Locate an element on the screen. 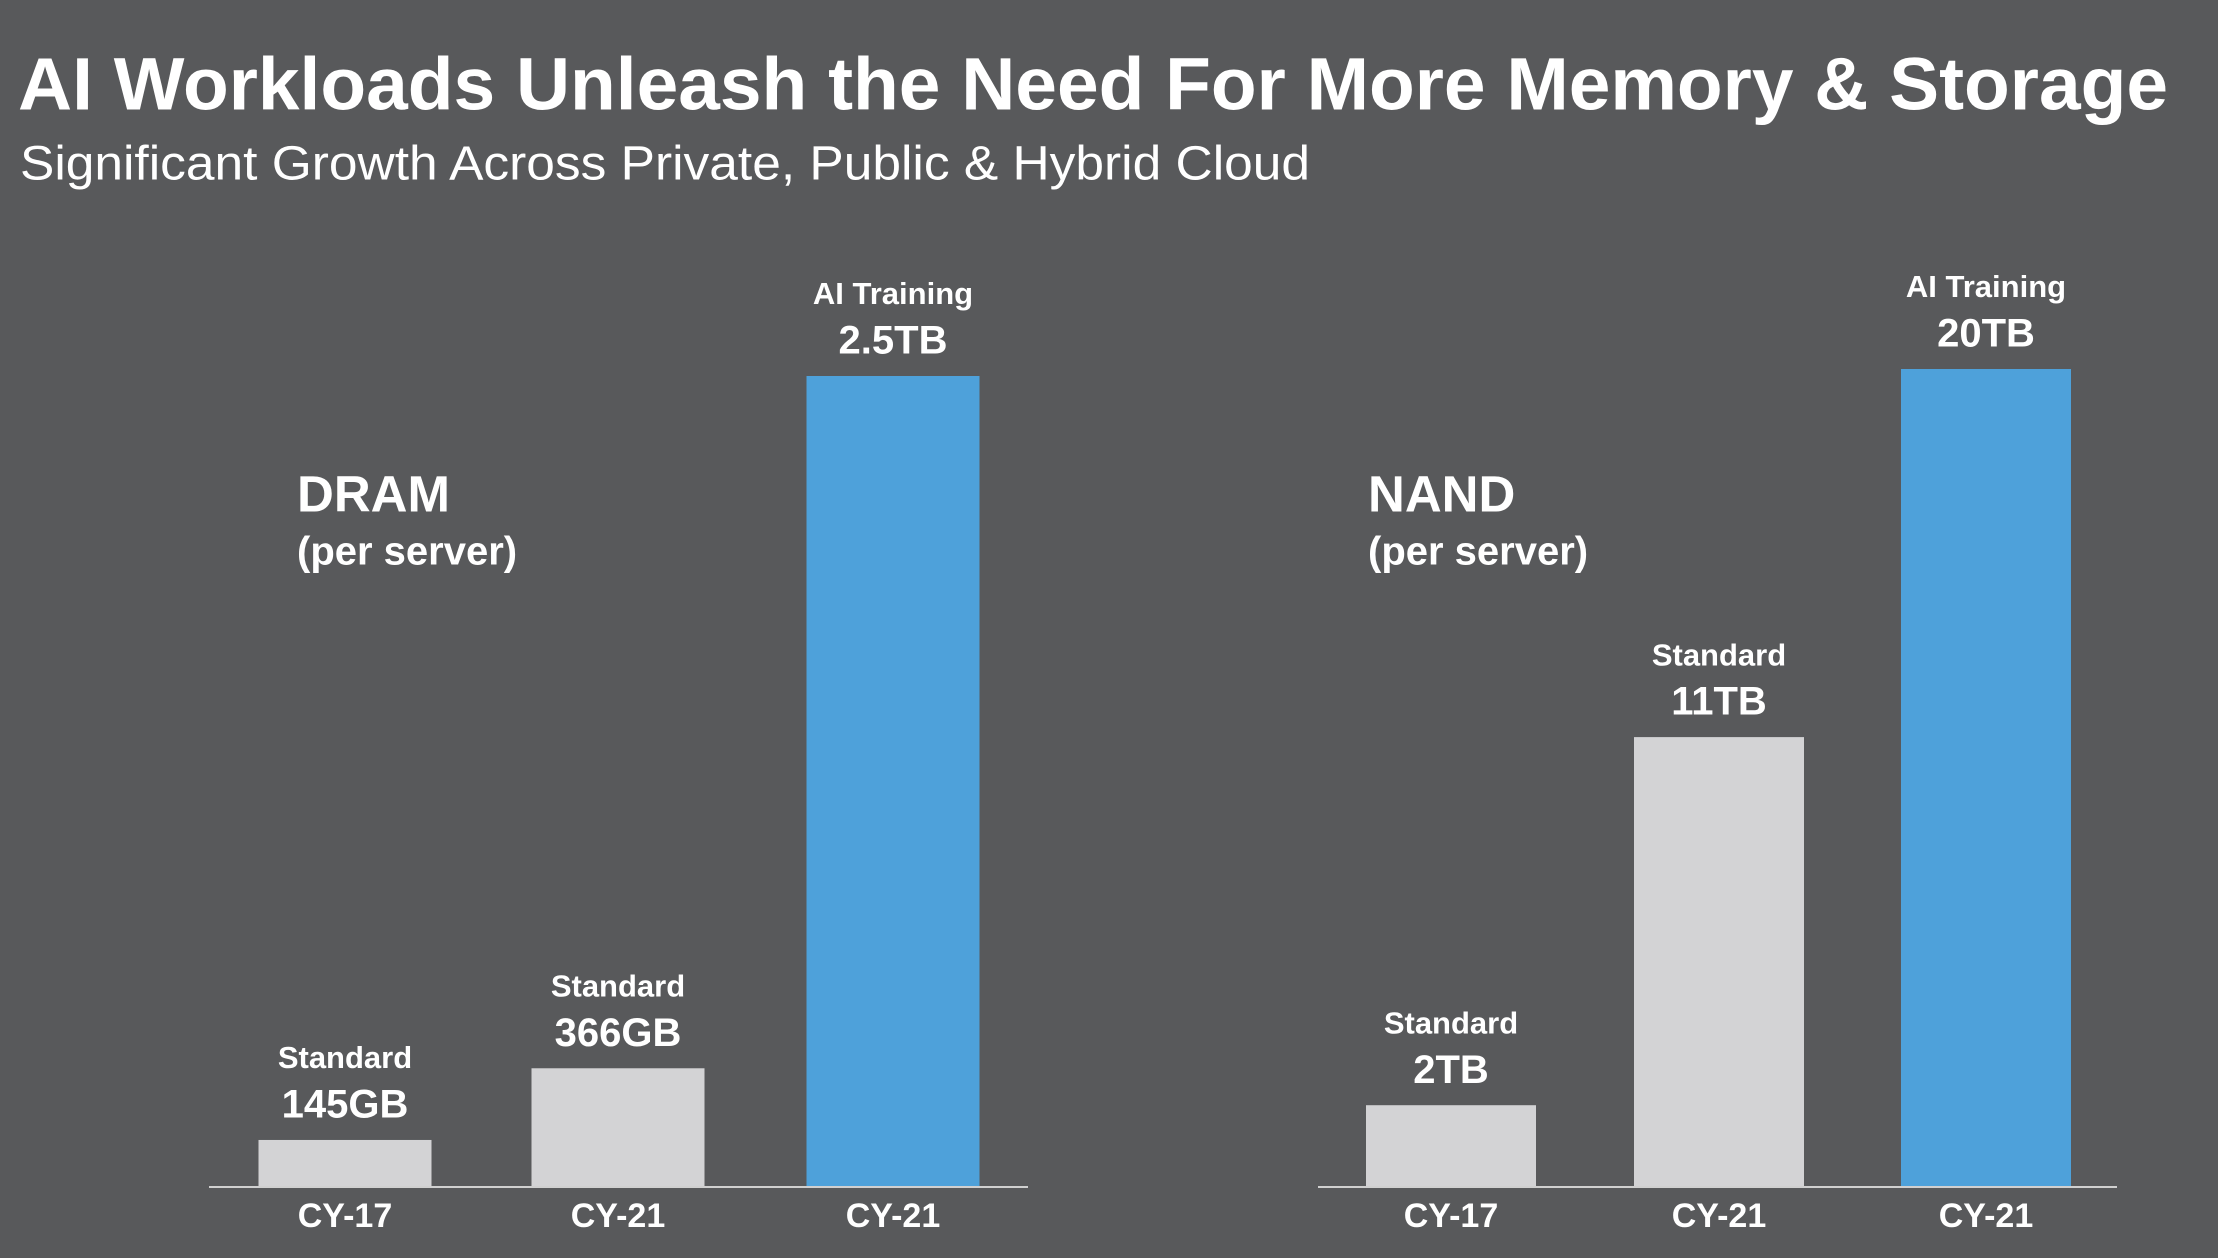 This screenshot has height=1258, width=2218. panel-title: NAND is located at coordinates (1441, 493).